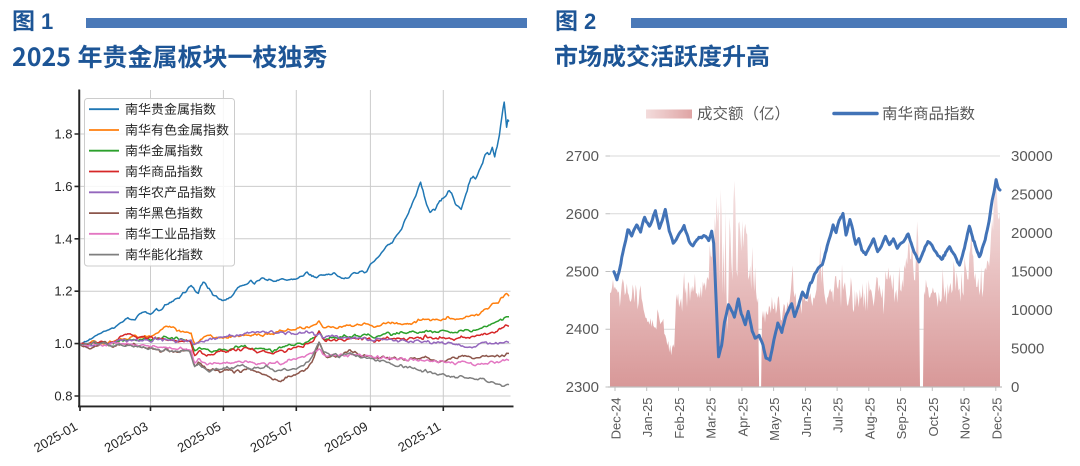 The image size is (1080, 466). Describe the element at coordinates (63, 134) in the screenshot. I see `svg-text: 1.8` at that location.